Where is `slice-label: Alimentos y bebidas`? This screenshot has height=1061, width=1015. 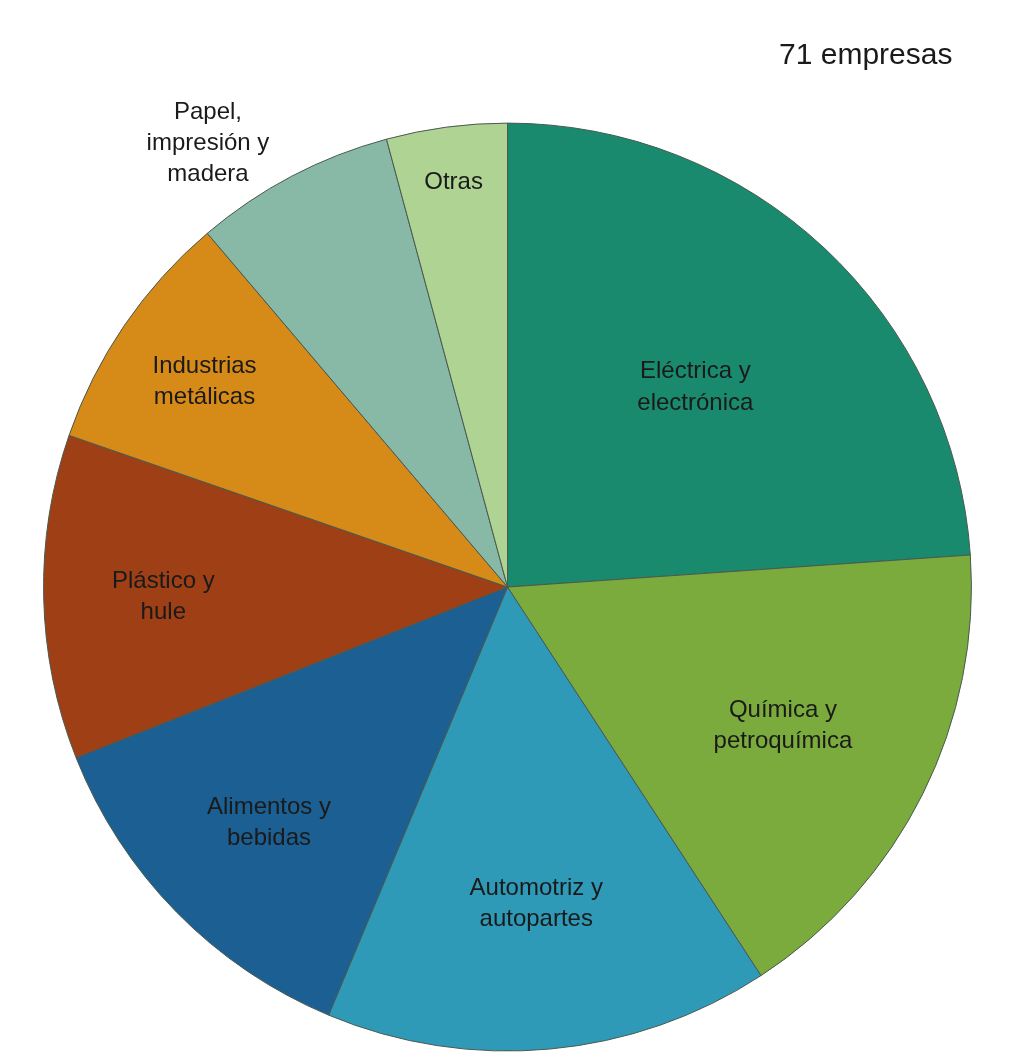
slice-label: Alimentos y bebidas is located at coordinates (269, 821).